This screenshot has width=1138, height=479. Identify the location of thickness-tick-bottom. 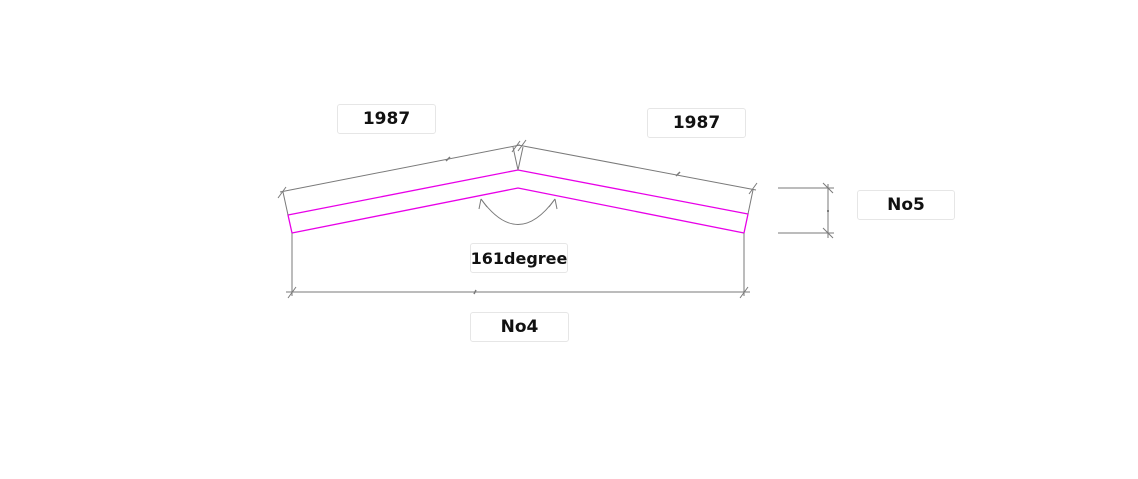
(828, 233).